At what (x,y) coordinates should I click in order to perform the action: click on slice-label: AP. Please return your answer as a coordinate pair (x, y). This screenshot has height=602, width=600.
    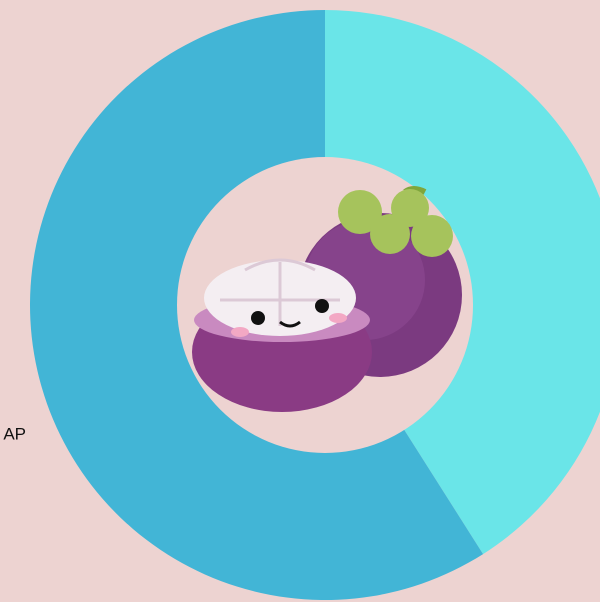
    Looking at the image, I should click on (14, 433).